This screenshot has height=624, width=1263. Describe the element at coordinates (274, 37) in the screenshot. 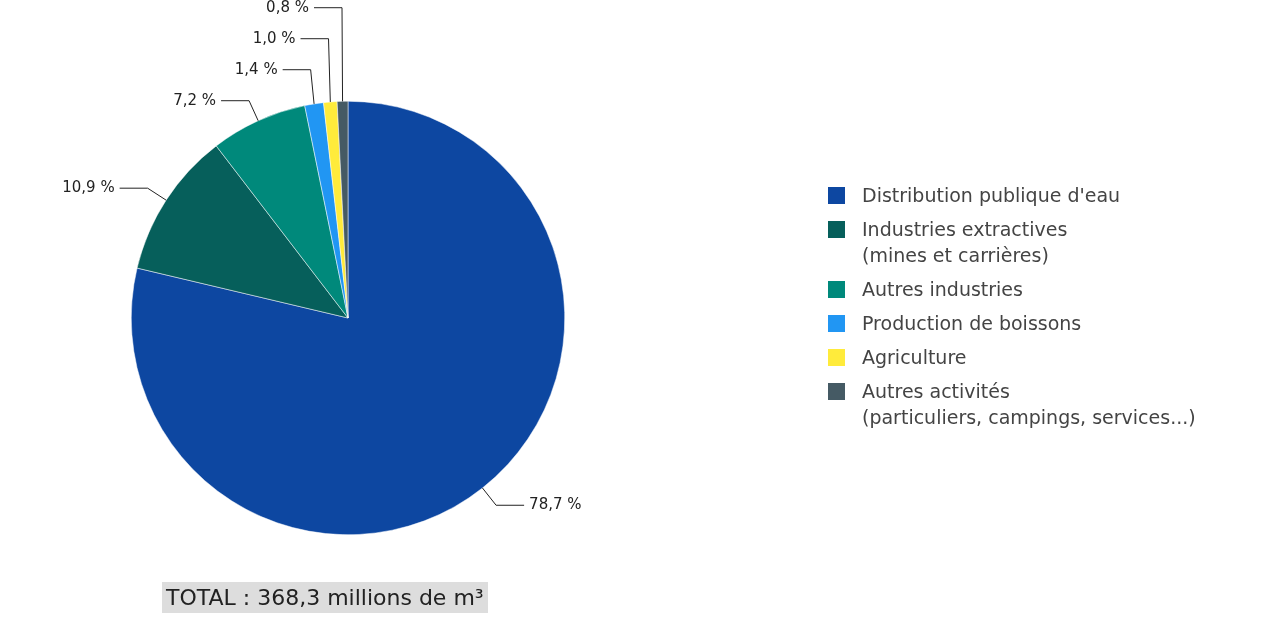

I see `data-label: 1,0 %` at that location.